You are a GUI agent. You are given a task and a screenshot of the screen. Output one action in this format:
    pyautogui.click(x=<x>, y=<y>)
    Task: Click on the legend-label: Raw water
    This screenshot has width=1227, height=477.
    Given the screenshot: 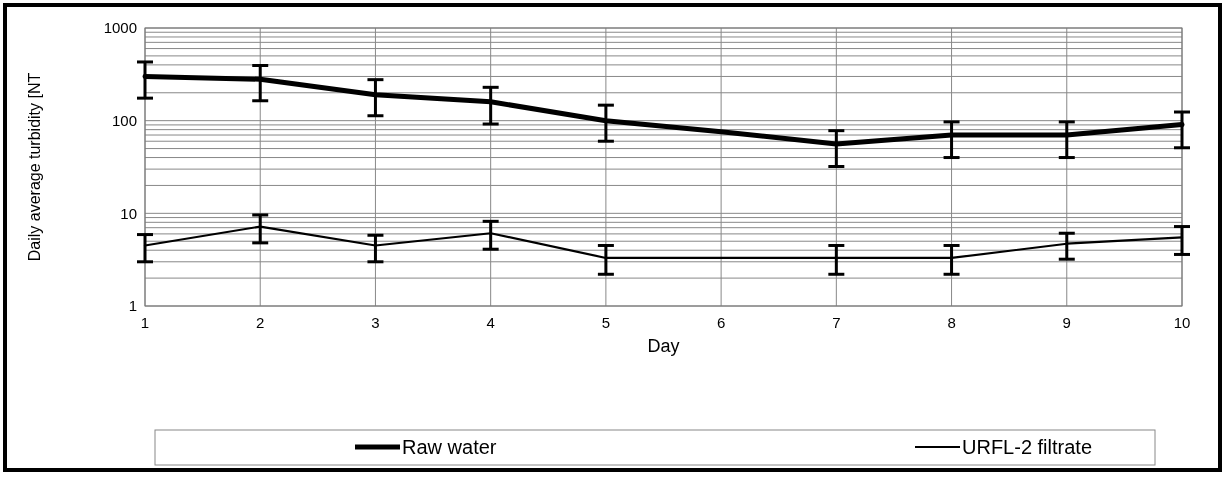 What is the action you would take?
    pyautogui.click(x=449, y=447)
    